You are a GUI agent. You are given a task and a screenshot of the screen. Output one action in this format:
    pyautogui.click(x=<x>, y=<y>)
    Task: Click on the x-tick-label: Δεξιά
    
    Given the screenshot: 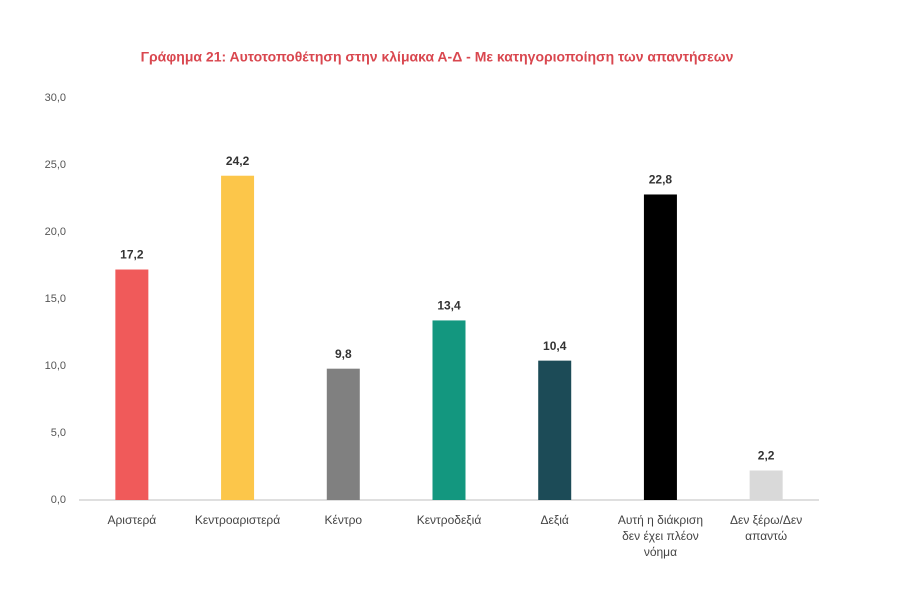 What is the action you would take?
    pyautogui.click(x=554, y=520)
    